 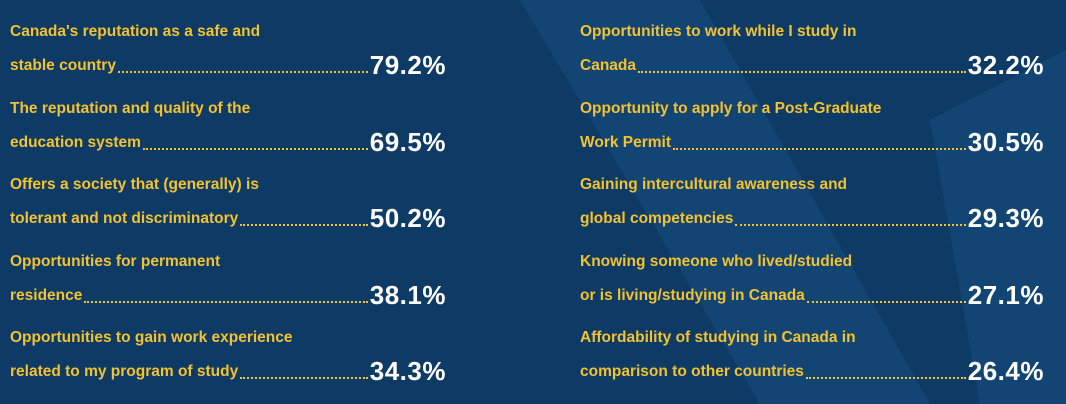 What do you see at coordinates (1005, 218) in the screenshot?
I see `reason-percentage: 29.3%` at bounding box center [1005, 218].